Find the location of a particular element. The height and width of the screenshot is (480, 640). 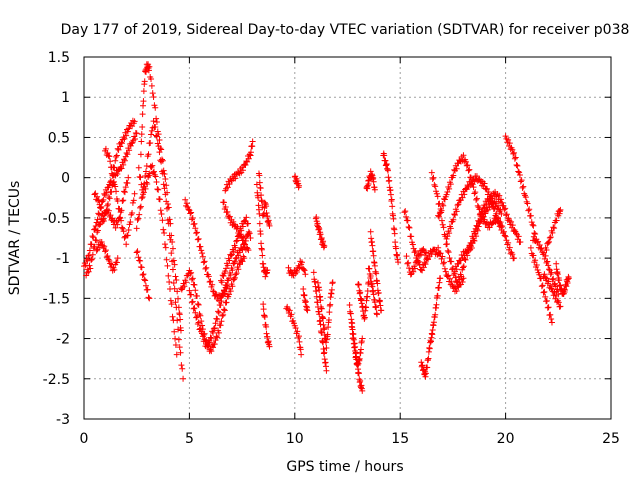

y-tick-label: -1.5 is located at coordinates (56, 299).